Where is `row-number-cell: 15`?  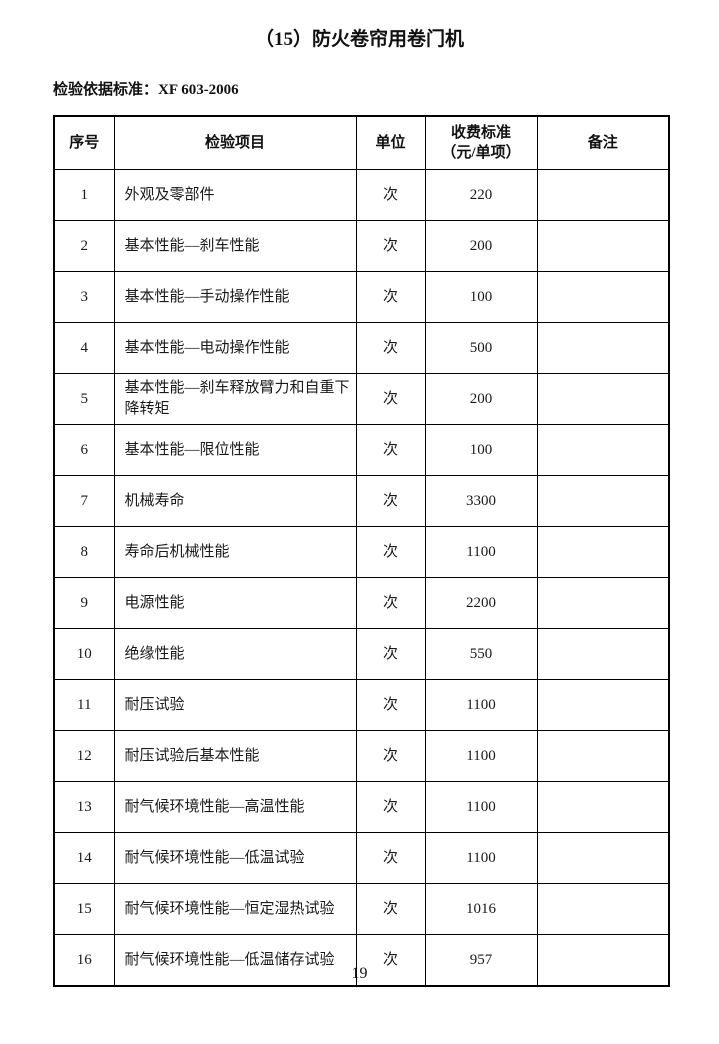
row-number-cell: 15 is located at coordinates (84, 909).